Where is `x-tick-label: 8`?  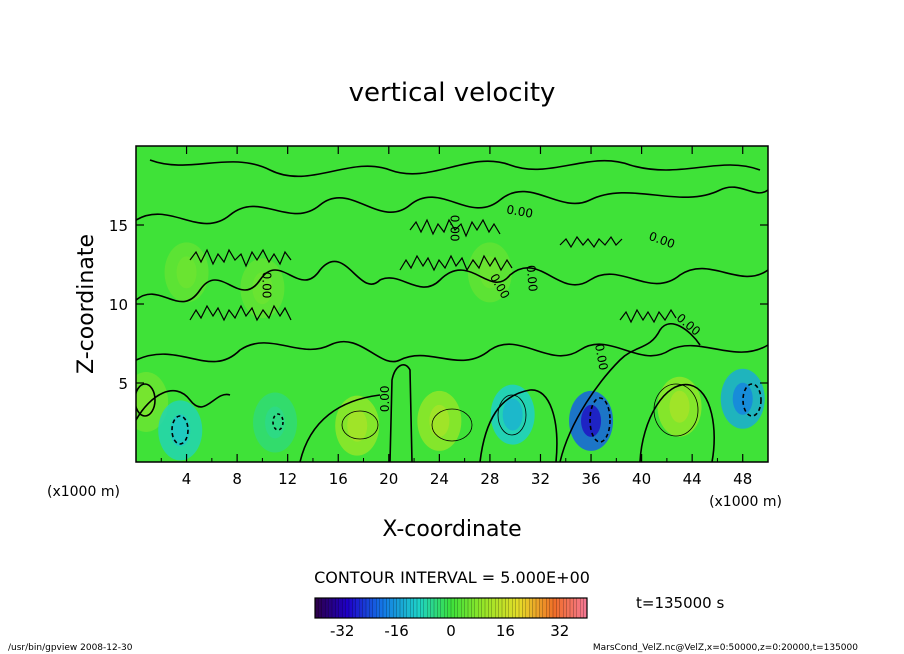 x-tick-label: 8 is located at coordinates (237, 479).